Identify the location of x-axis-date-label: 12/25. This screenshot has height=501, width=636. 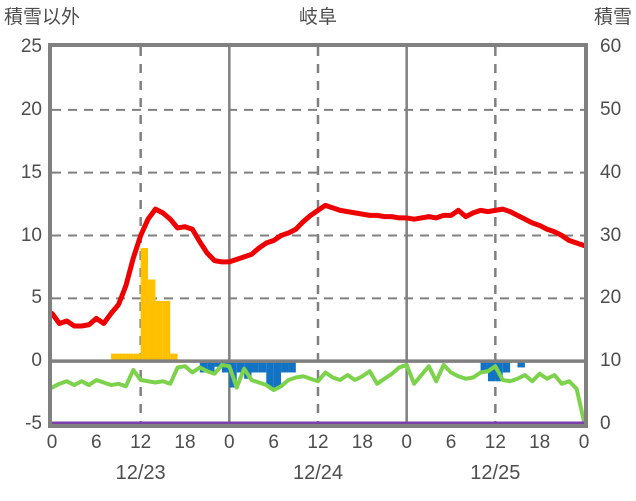
(495, 473).